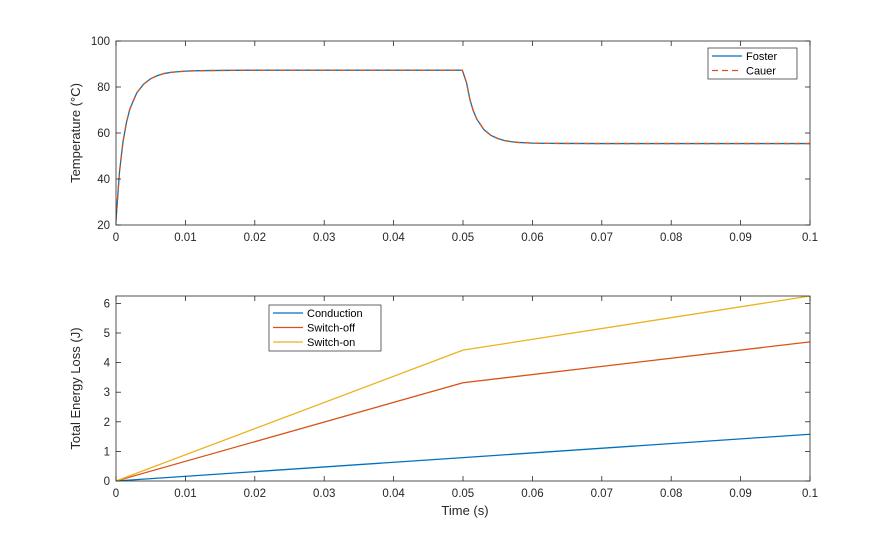 This screenshot has height=540, width=895. What do you see at coordinates (107, 304) in the screenshot?
I see `y-tick-label: 6` at bounding box center [107, 304].